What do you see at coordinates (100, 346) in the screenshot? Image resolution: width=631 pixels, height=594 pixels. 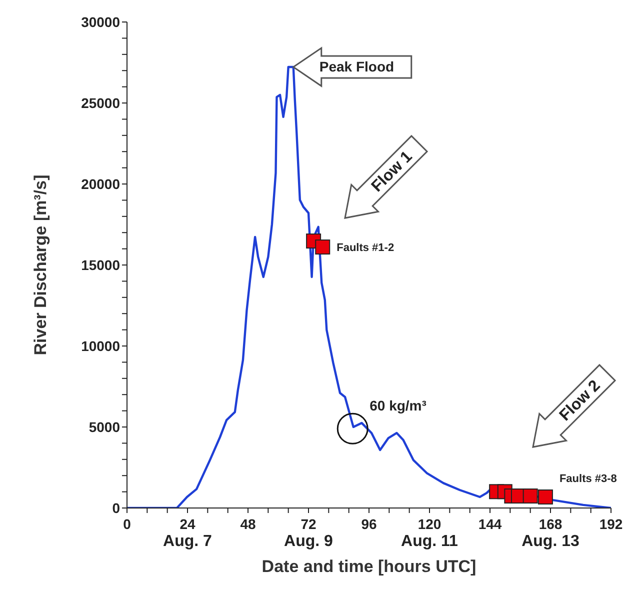 I see `y-tick-label: 10000` at bounding box center [100, 346].